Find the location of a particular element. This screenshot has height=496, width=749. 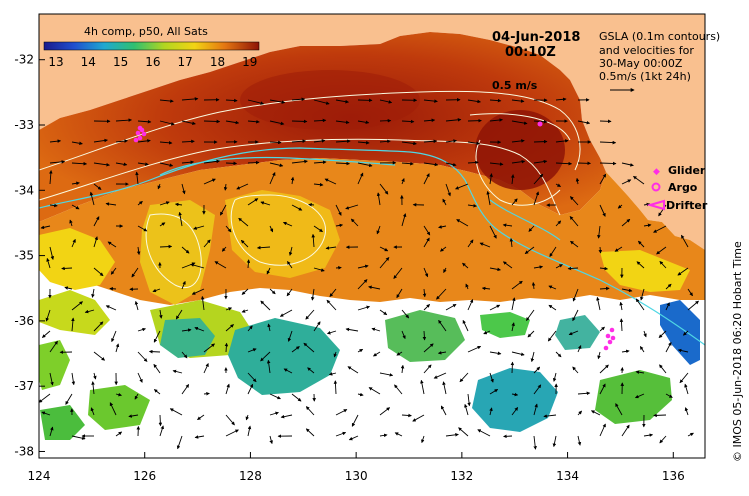

colorbar-tick-label: 13 is located at coordinates (55, 62).